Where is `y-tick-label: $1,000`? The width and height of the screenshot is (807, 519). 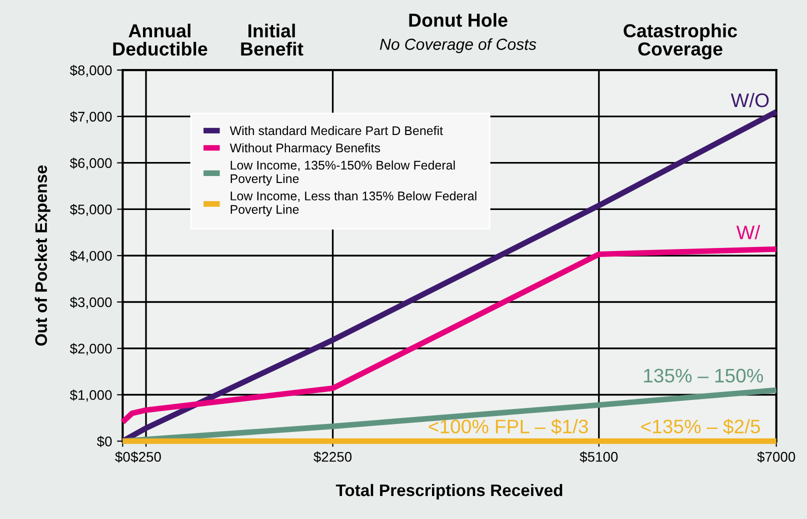 y-tick-label: $1,000 is located at coordinates (91, 396).